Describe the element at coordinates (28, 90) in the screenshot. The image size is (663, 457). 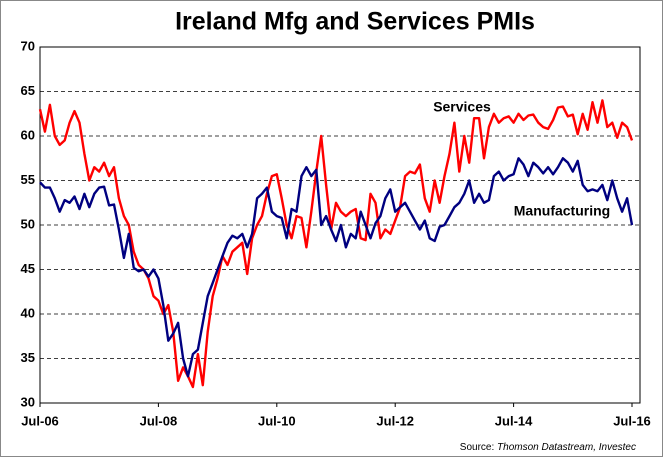
I see `y-tick-label: 65` at that location.